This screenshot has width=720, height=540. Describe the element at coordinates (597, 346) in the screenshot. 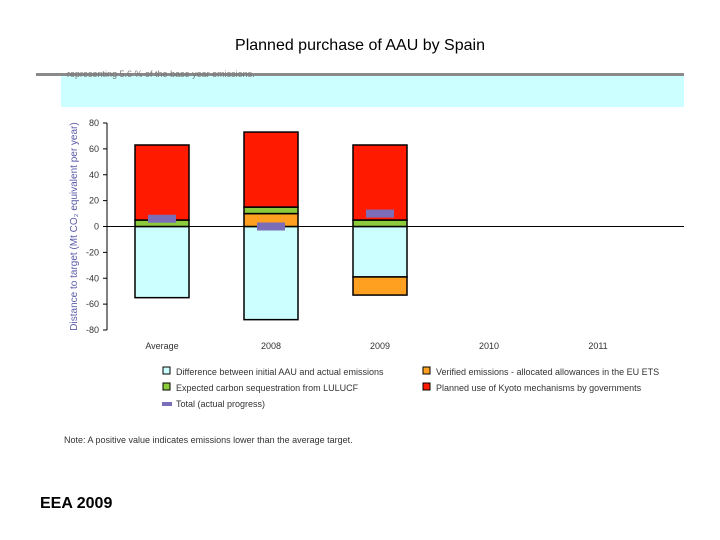

I see `x-category-label: 2011` at that location.